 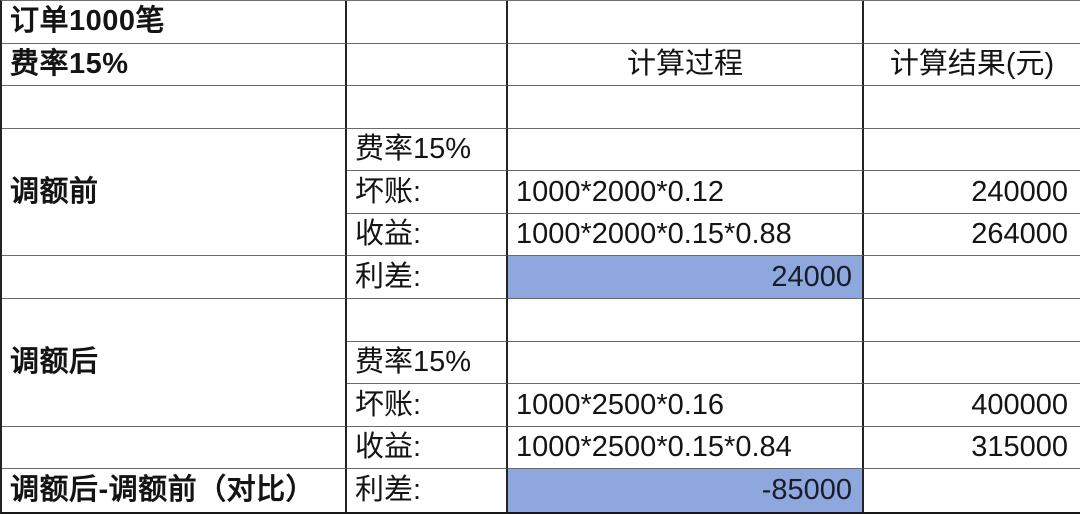 What do you see at coordinates (972, 65) in the screenshot?
I see `header-calc-result: 计算结果(元)` at bounding box center [972, 65].